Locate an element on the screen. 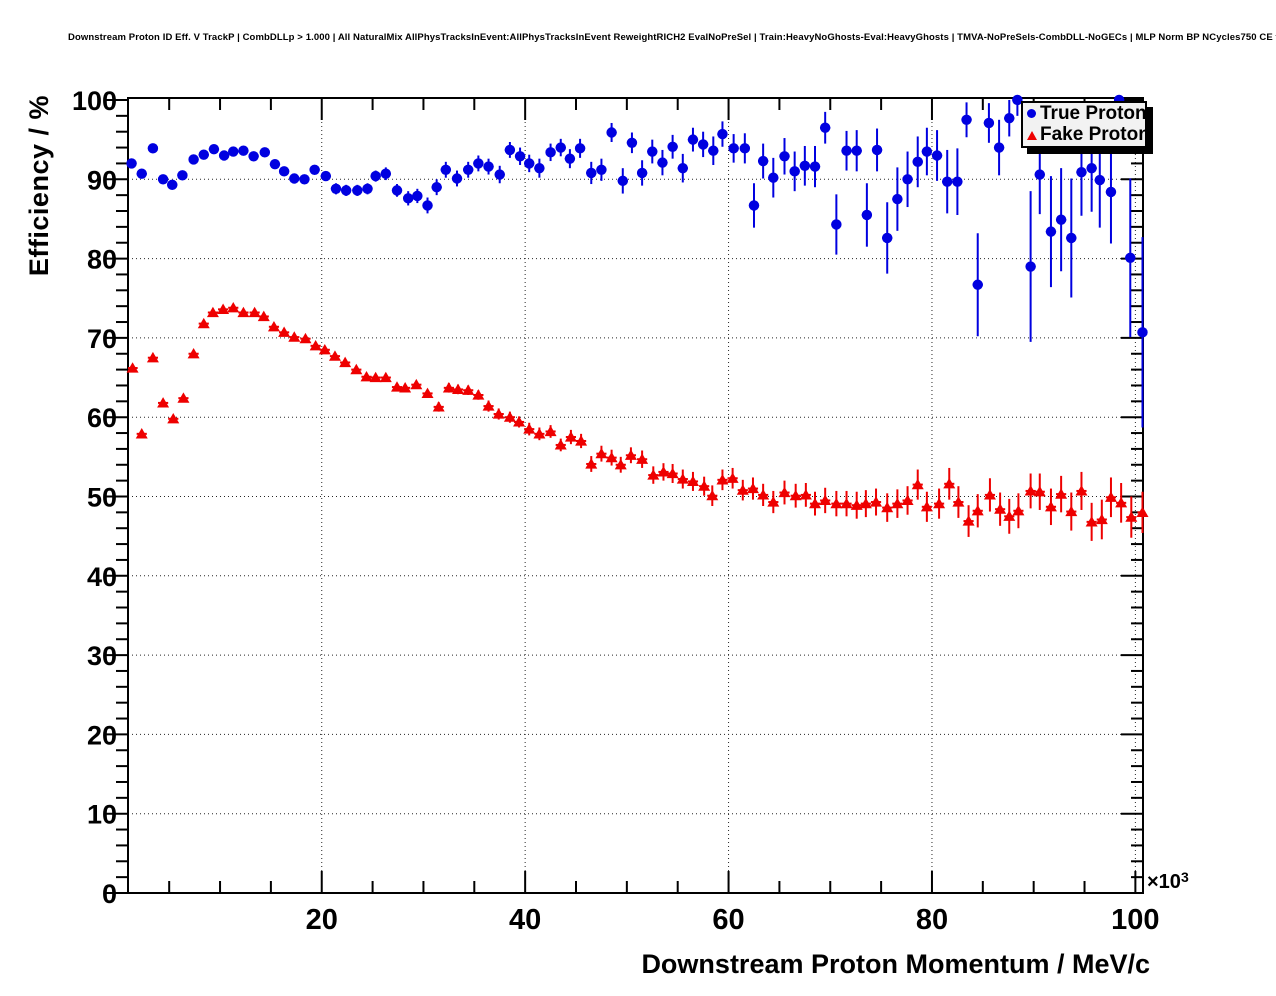 The width and height of the screenshot is (1276, 996). legend: True Proton Fake Proton is located at coordinates (1085, 124).